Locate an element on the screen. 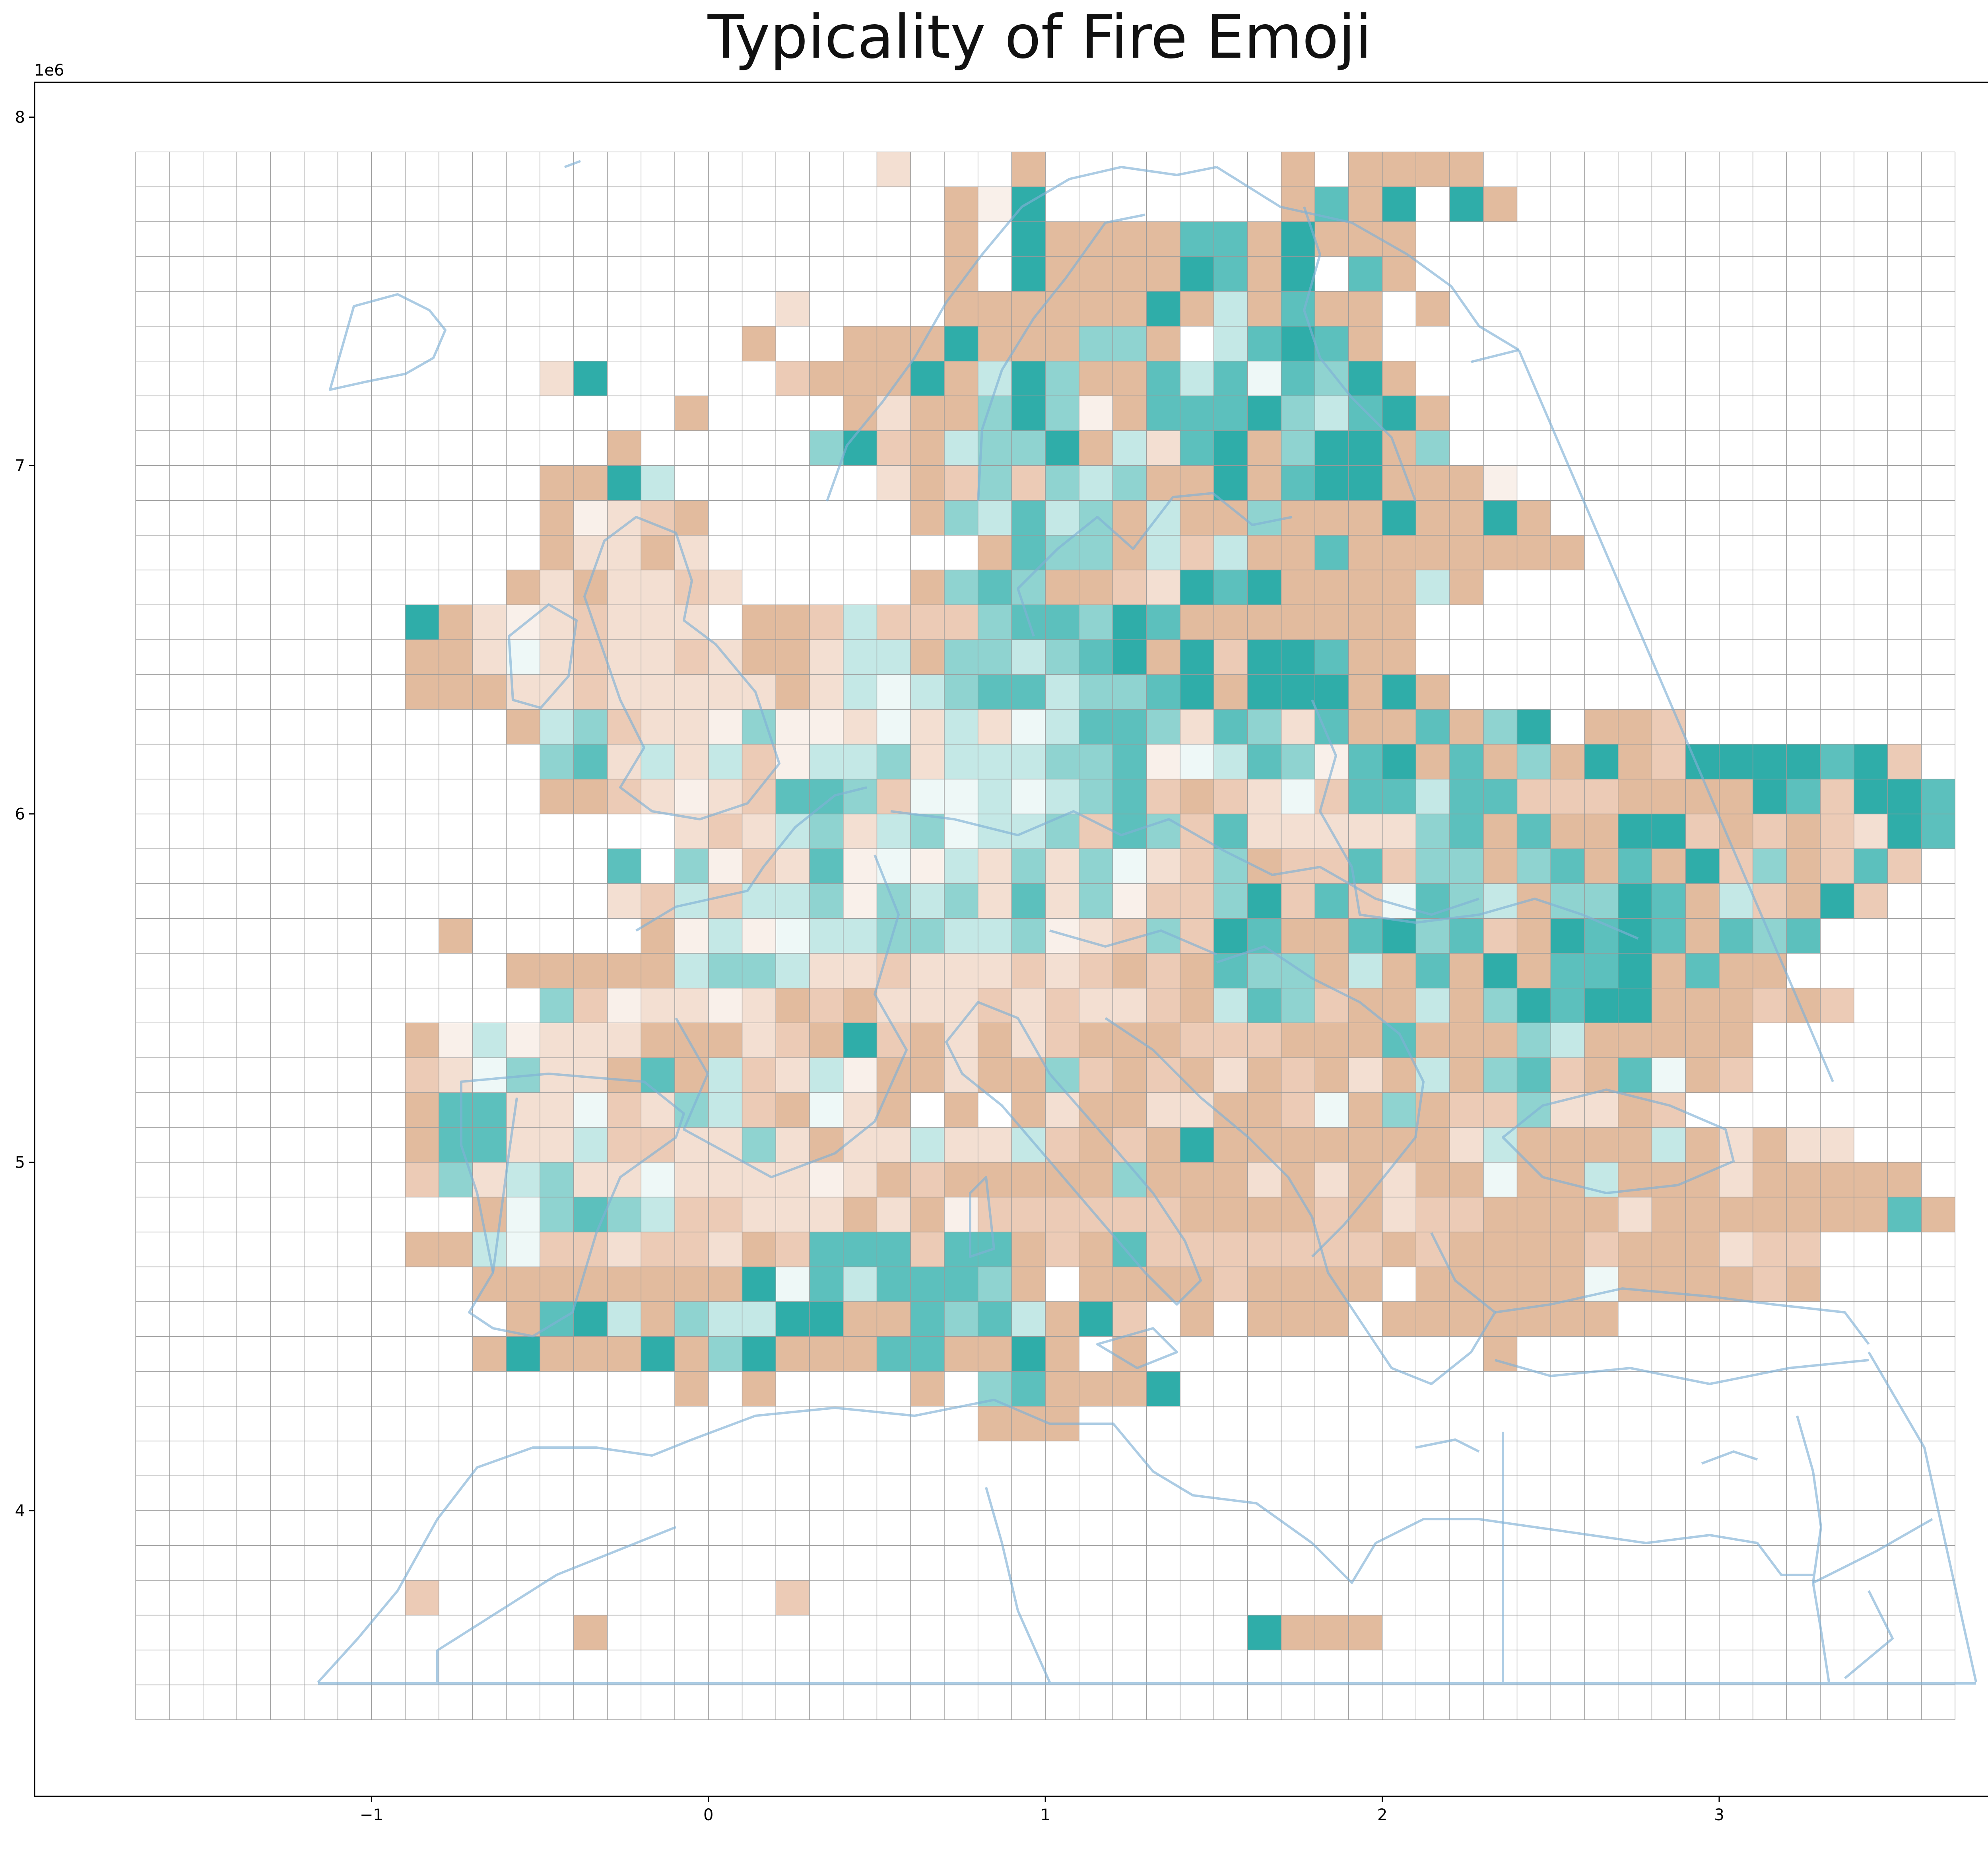 The width and height of the screenshot is (1988, 1856). central-europe-borders is located at coordinates (1184, 883).